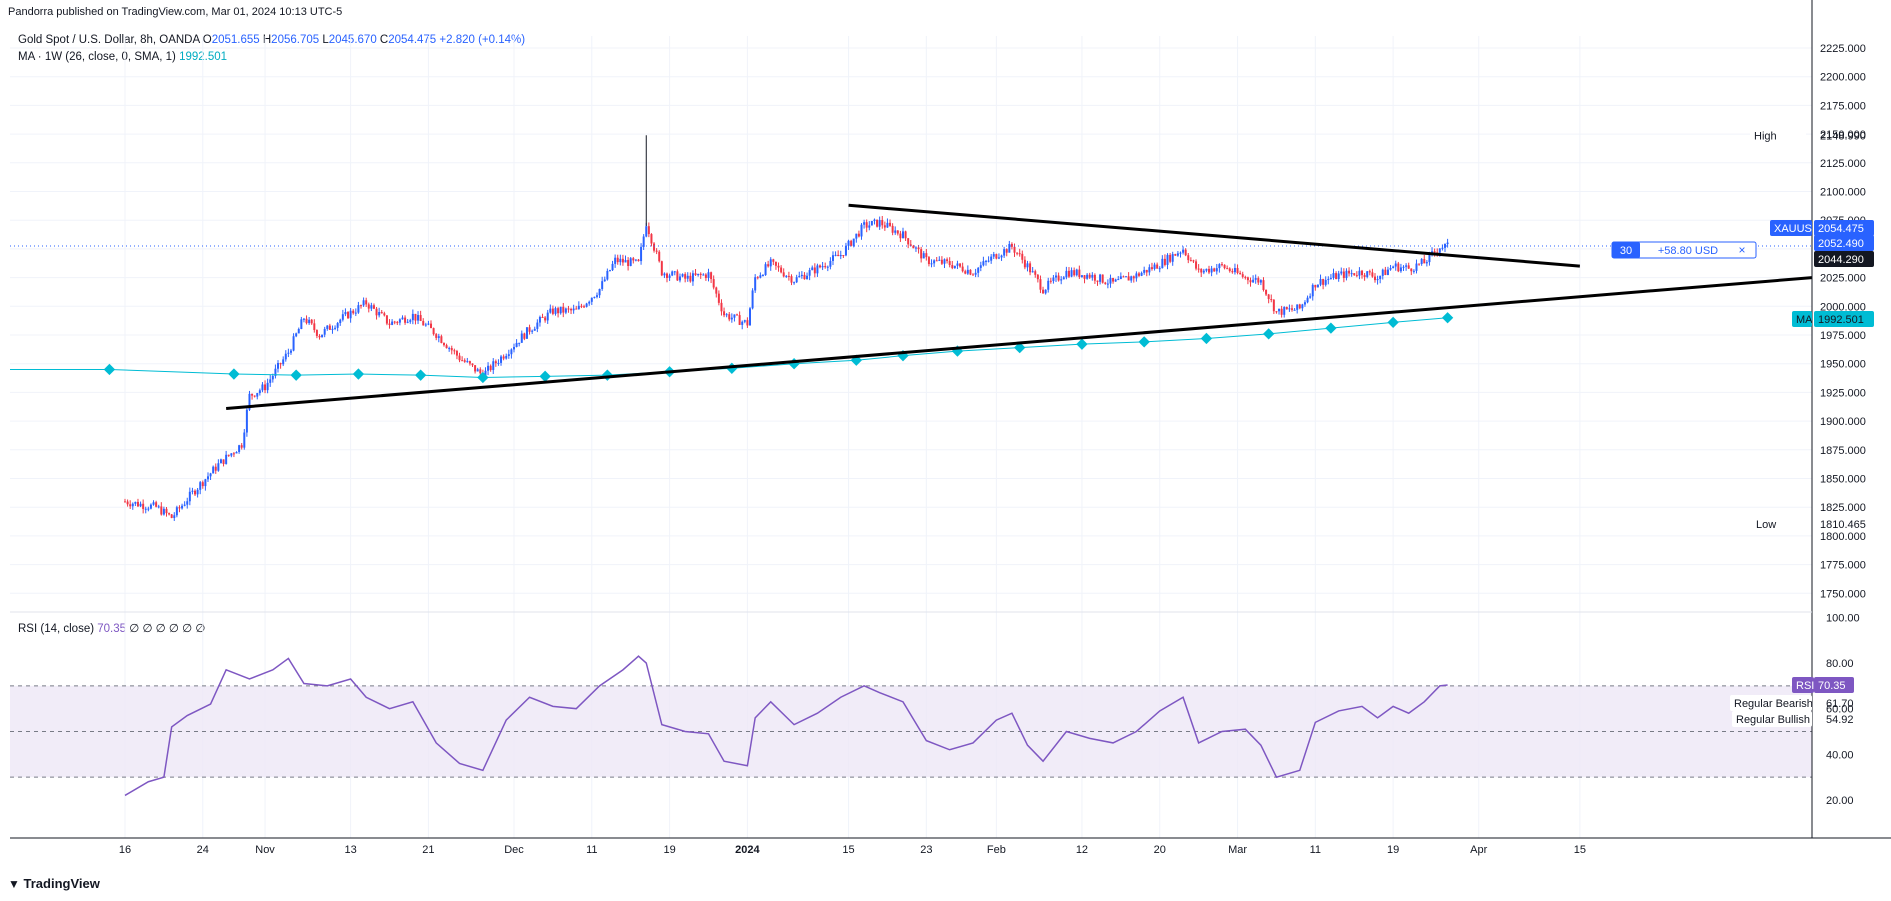 This screenshot has height=901, width=1891. What do you see at coordinates (1772, 719) in the screenshot?
I see `bullish-tag-bg` at bounding box center [1772, 719].